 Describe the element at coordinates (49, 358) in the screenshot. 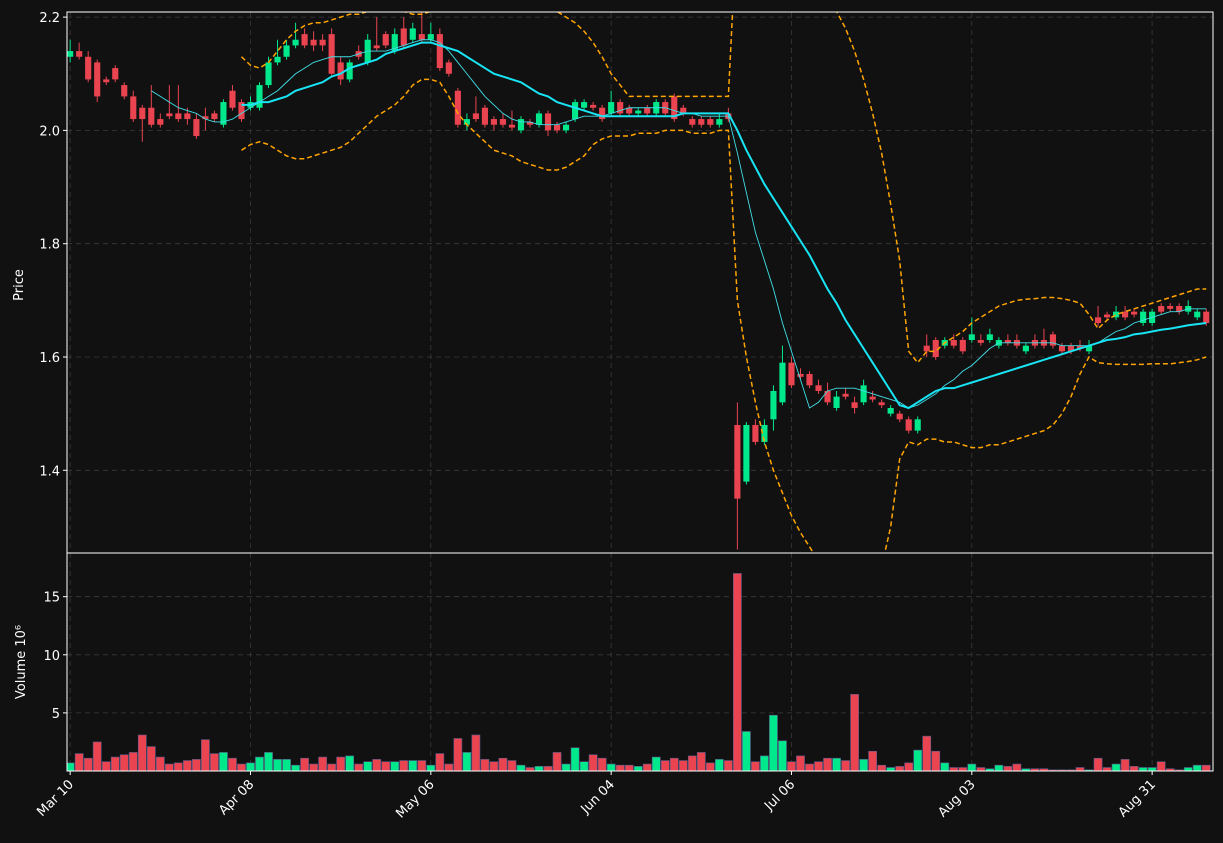

I see `y-tick-label: 1.6` at that location.